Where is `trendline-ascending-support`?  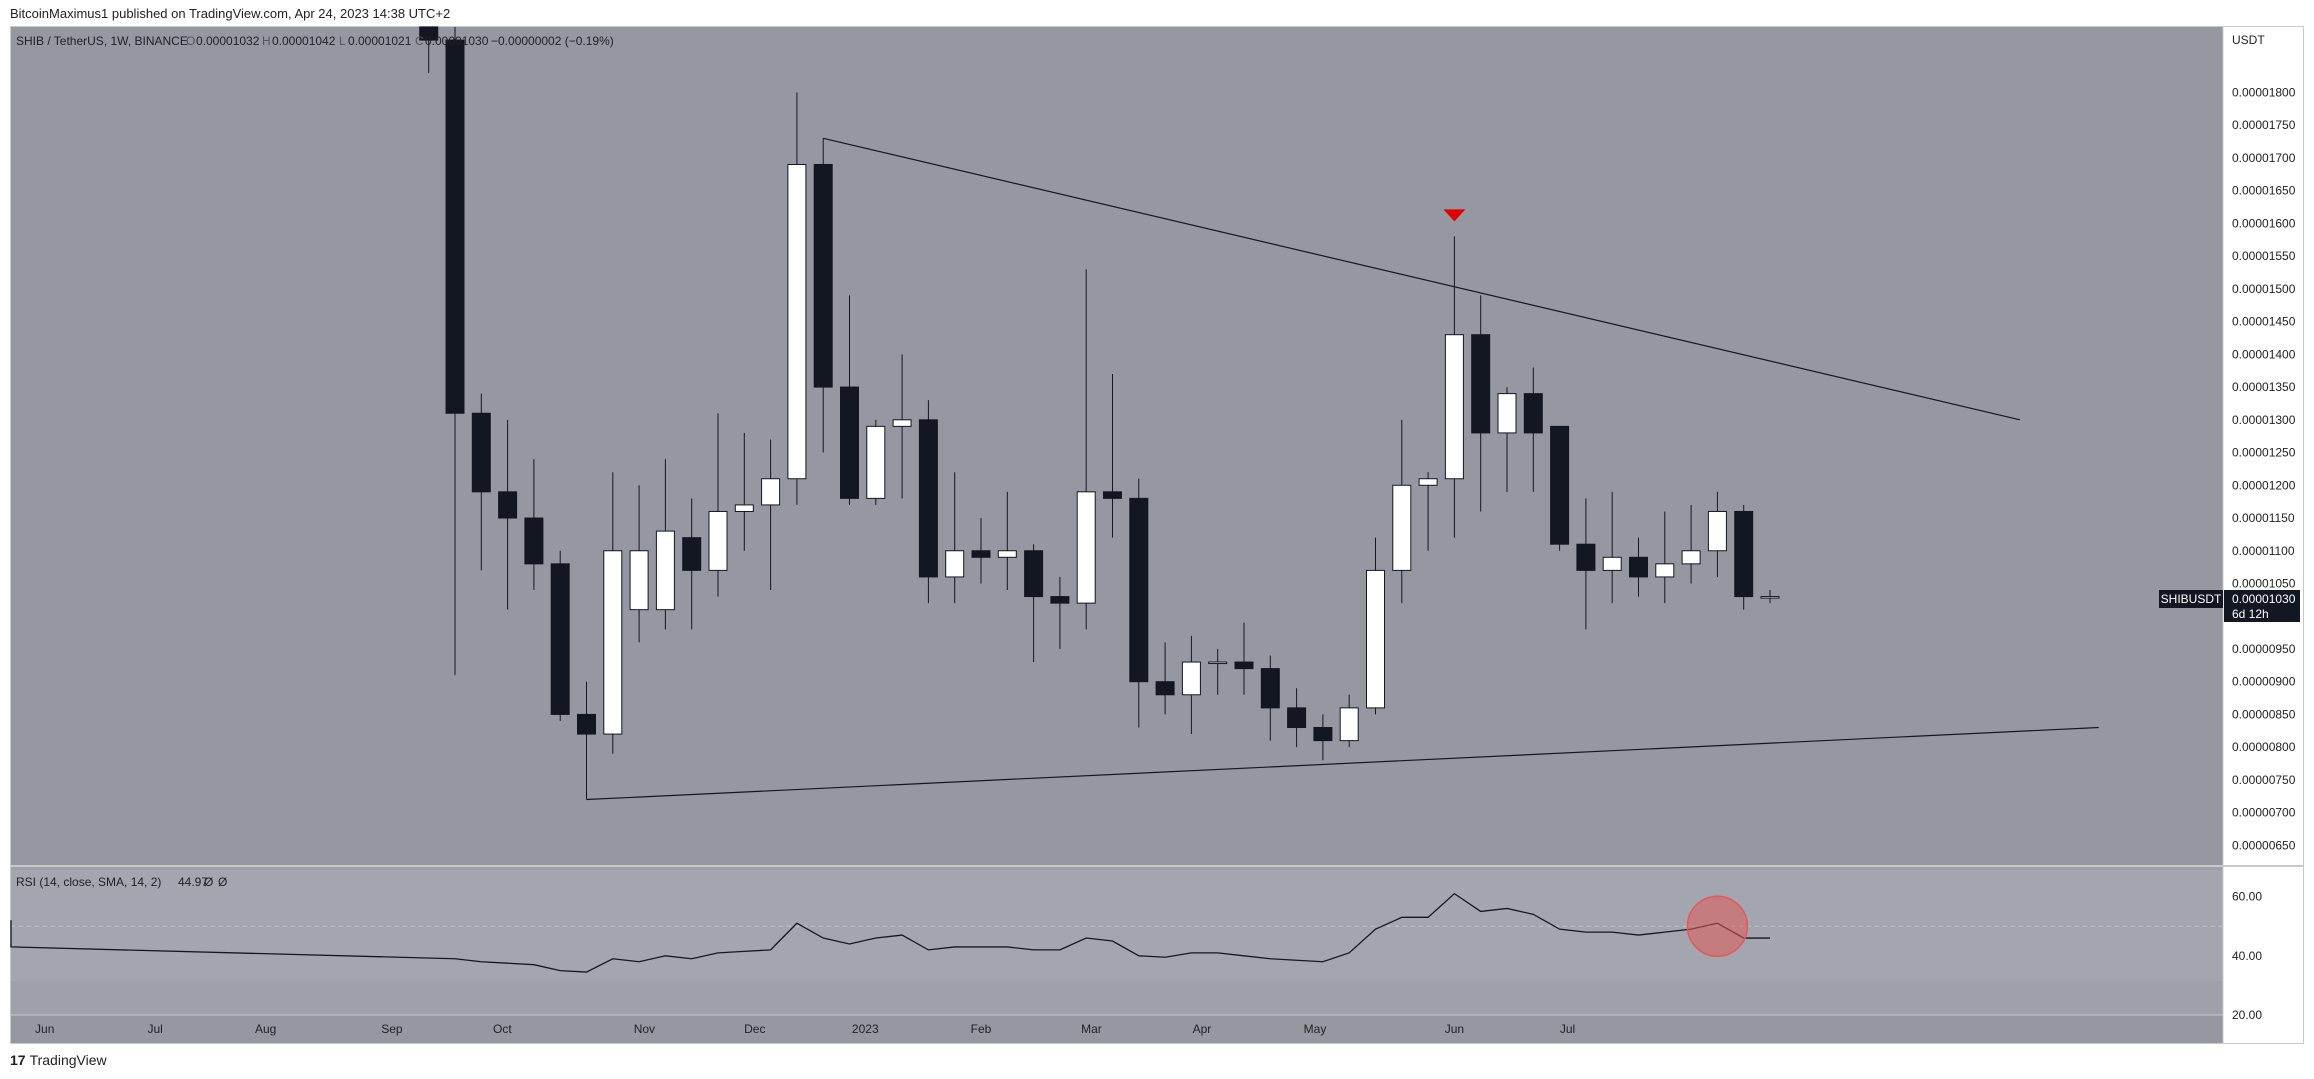 trendline-ascending-support is located at coordinates (1342, 763).